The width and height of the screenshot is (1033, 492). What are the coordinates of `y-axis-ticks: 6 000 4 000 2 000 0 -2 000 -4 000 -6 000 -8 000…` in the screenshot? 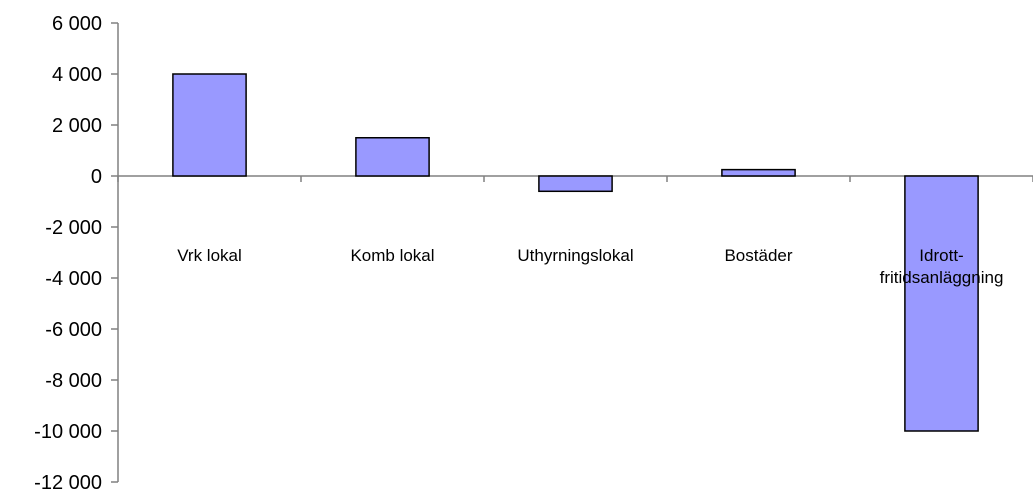 It's located at (76, 252).